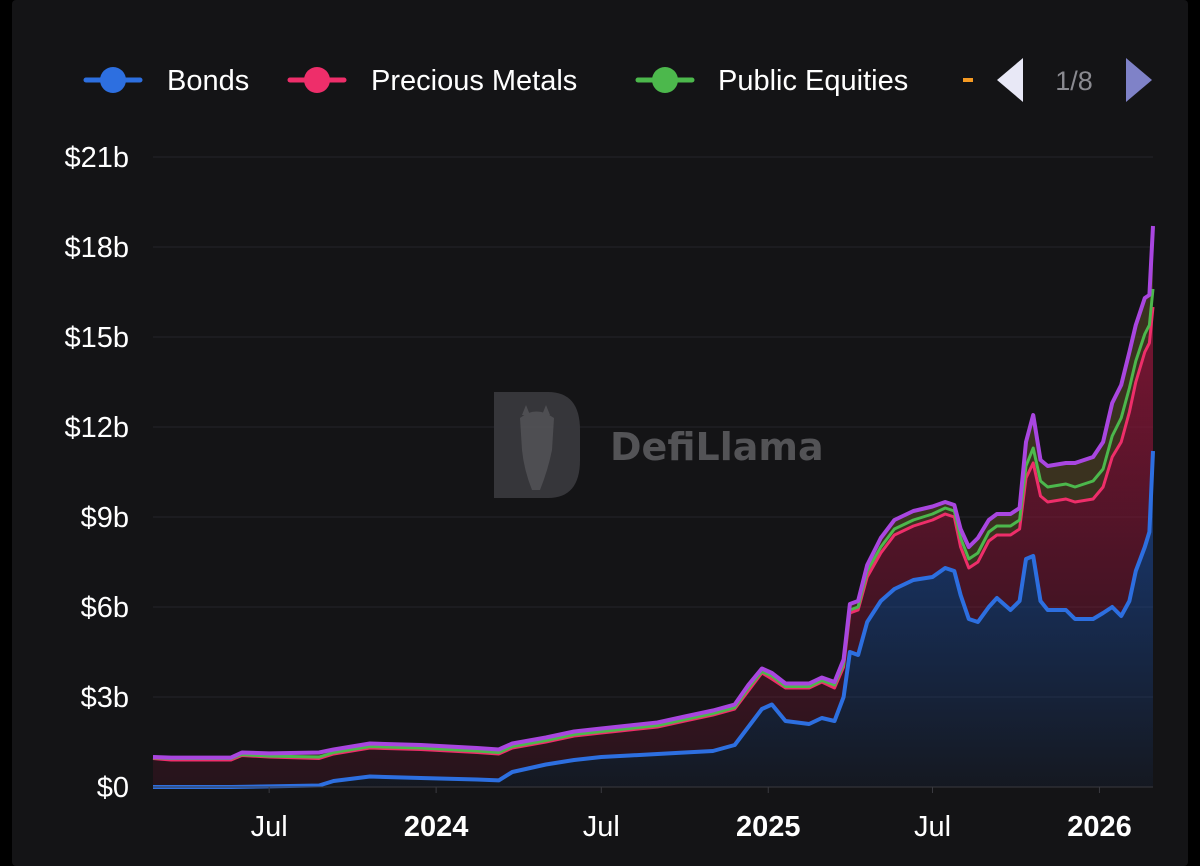 This screenshot has height=866, width=1200. I want to click on x-tick-label: 2025, so click(768, 827).